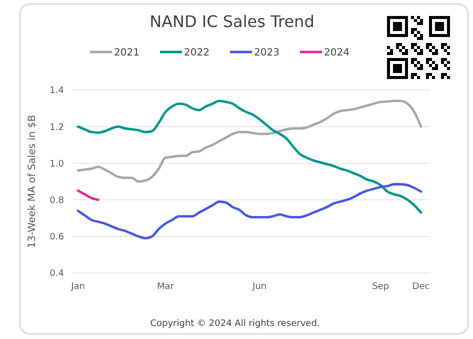 The width and height of the screenshot is (473, 339). I want to click on text: Copyright © 2024 All rights reserved., so click(235, 324).